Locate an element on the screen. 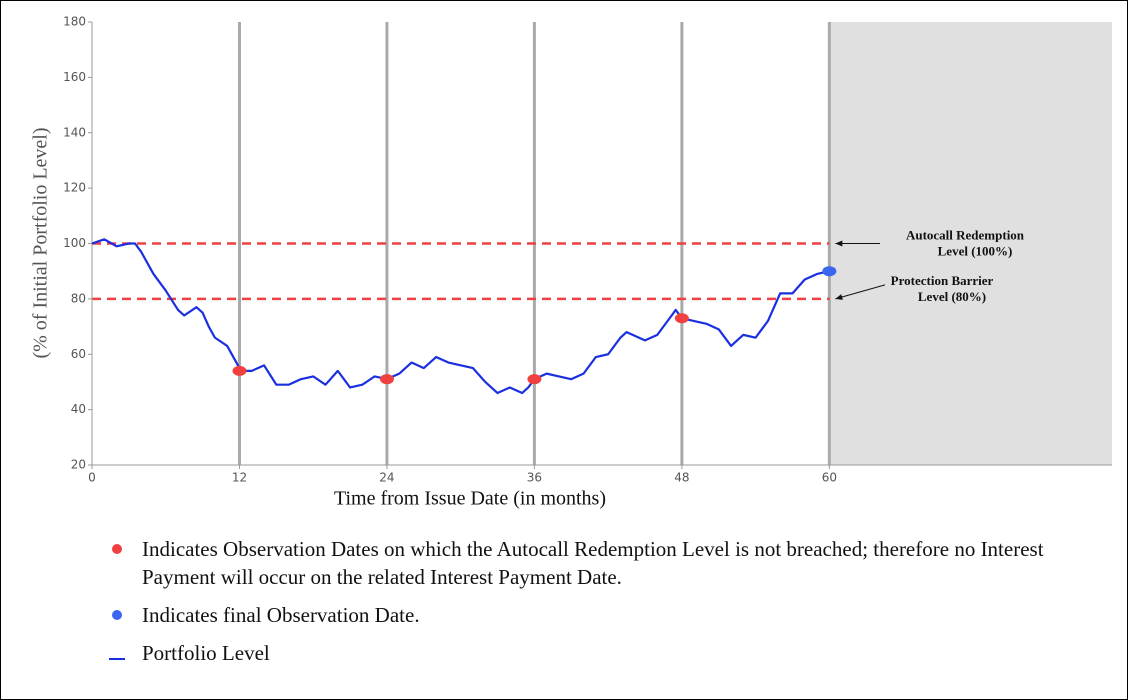  x-tick-label: 36 is located at coordinates (534, 478).